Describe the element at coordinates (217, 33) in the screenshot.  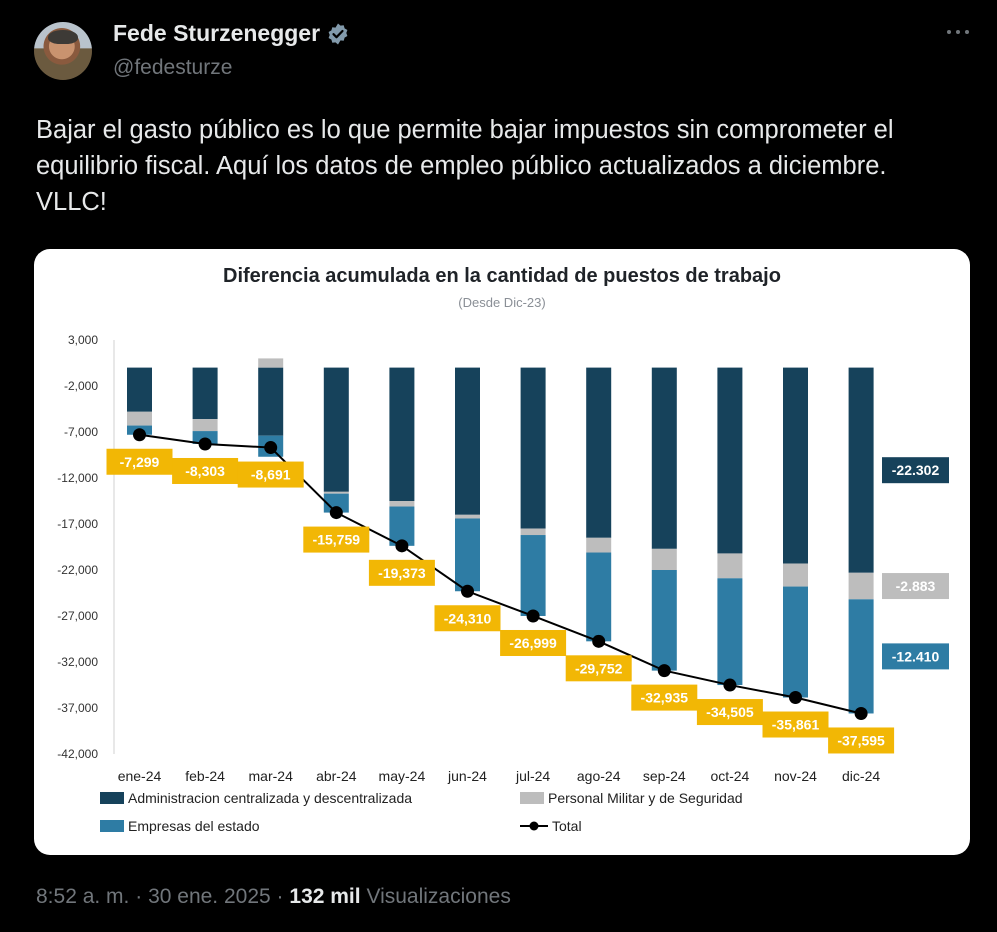
I see `author-name: Fede Sturzenegger` at that location.